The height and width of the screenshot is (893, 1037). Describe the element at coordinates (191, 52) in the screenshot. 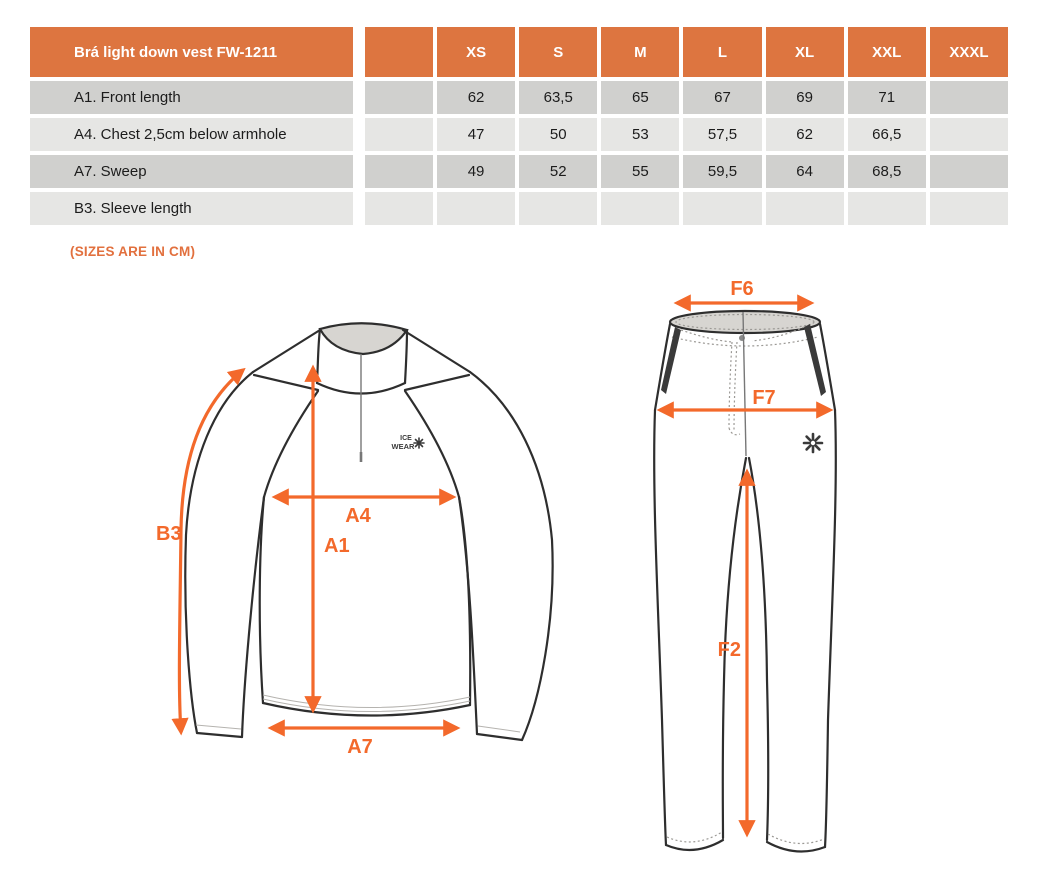

I see `table-title: Brá light down vest FW-1211` at that location.